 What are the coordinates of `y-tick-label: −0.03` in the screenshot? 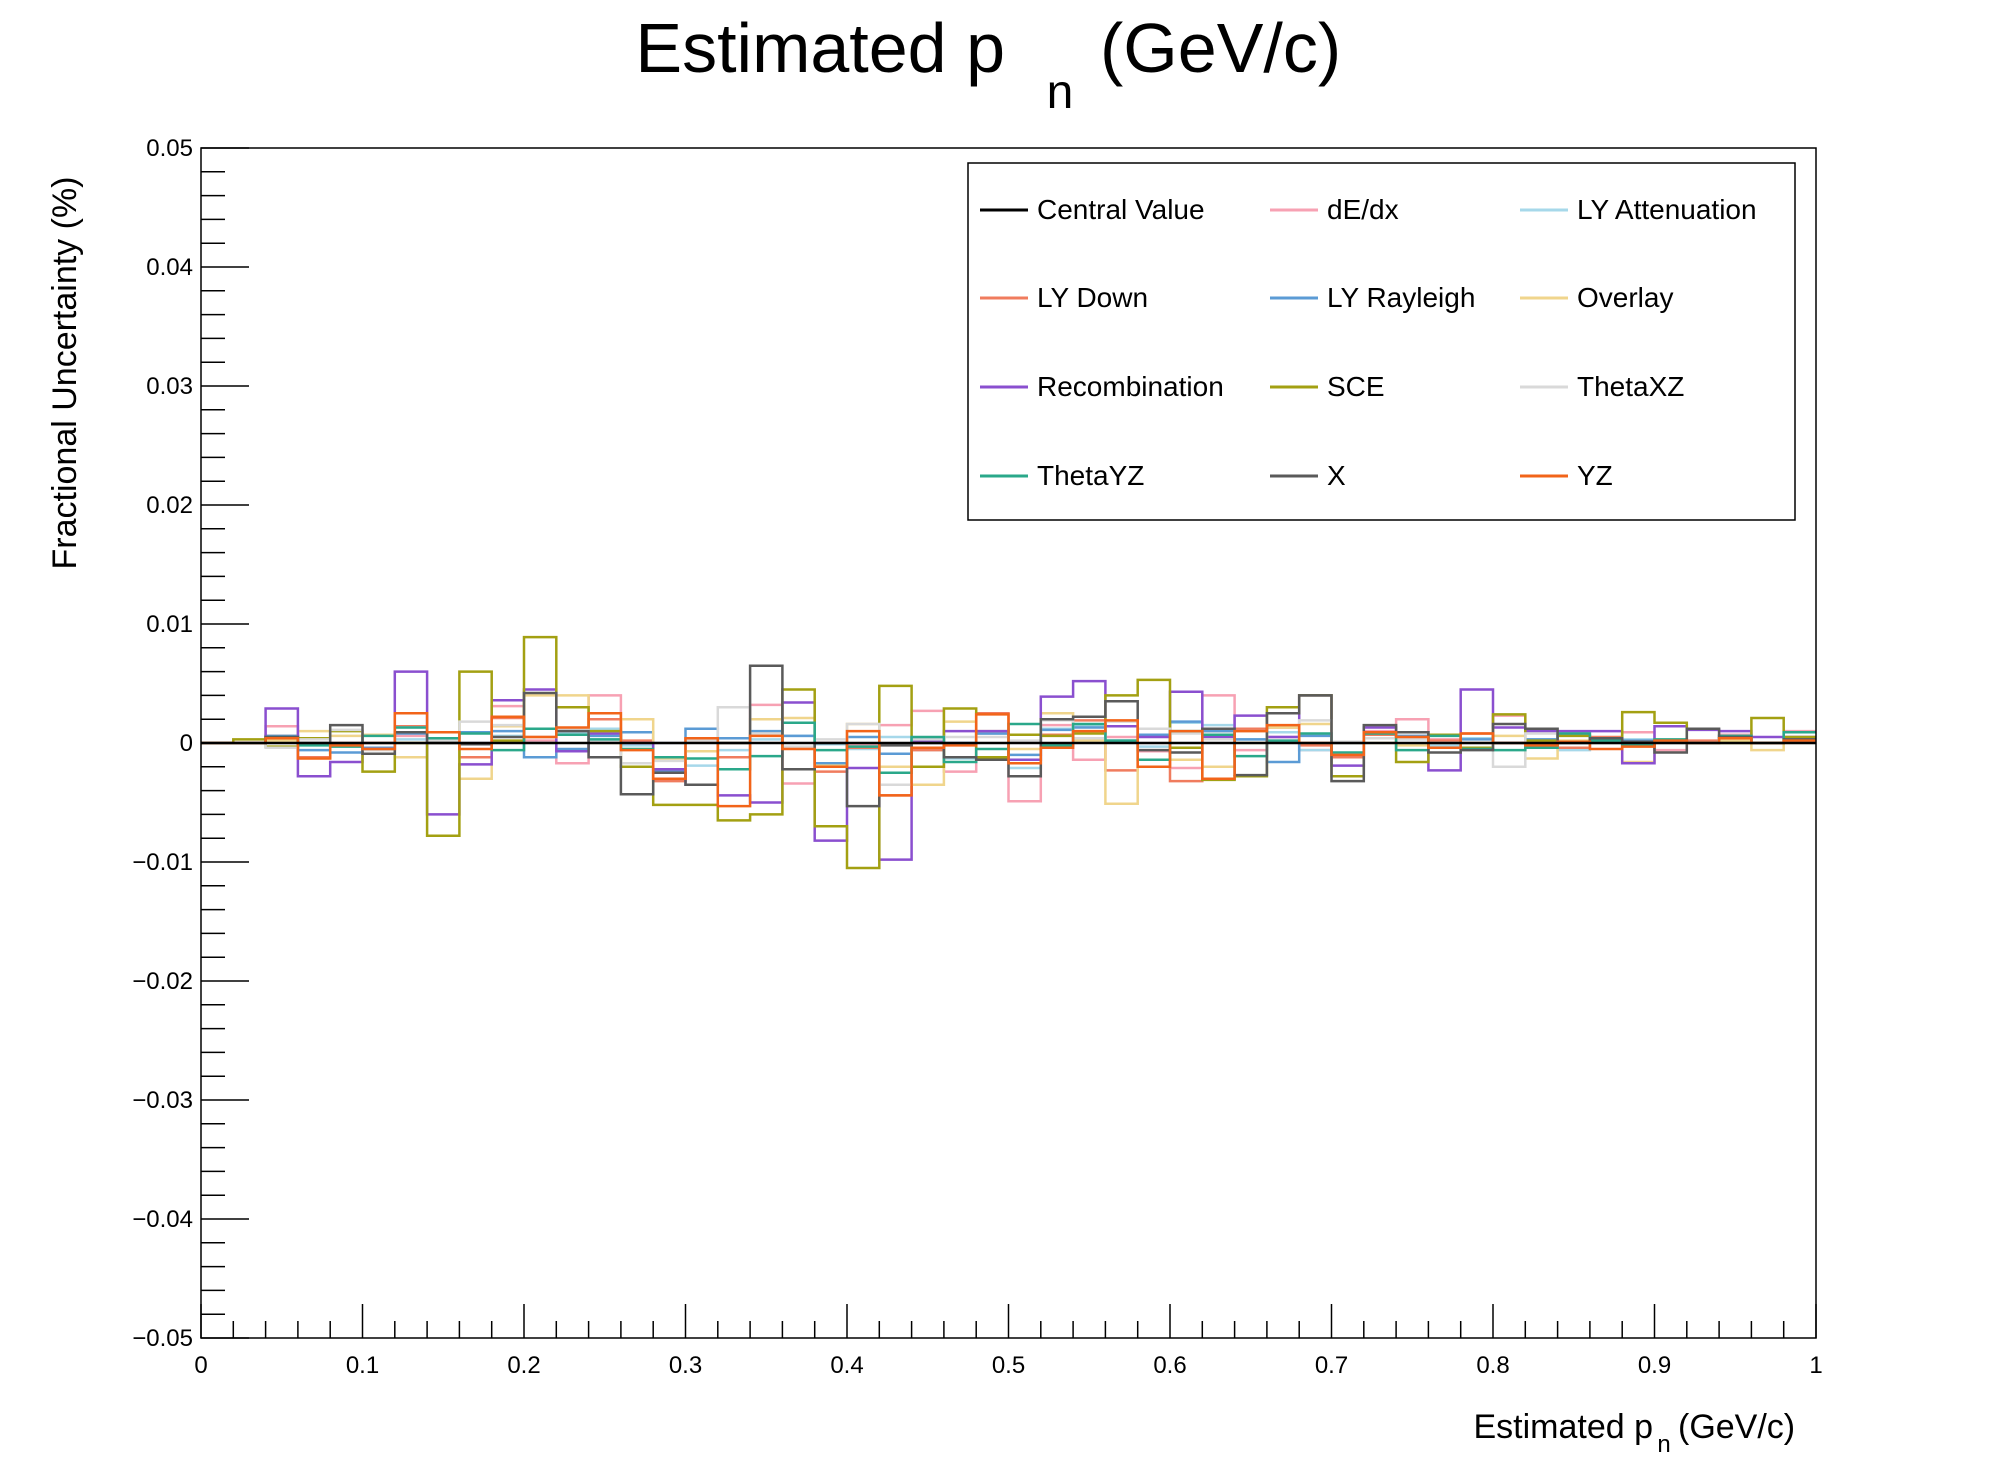 It's located at (162, 1100).